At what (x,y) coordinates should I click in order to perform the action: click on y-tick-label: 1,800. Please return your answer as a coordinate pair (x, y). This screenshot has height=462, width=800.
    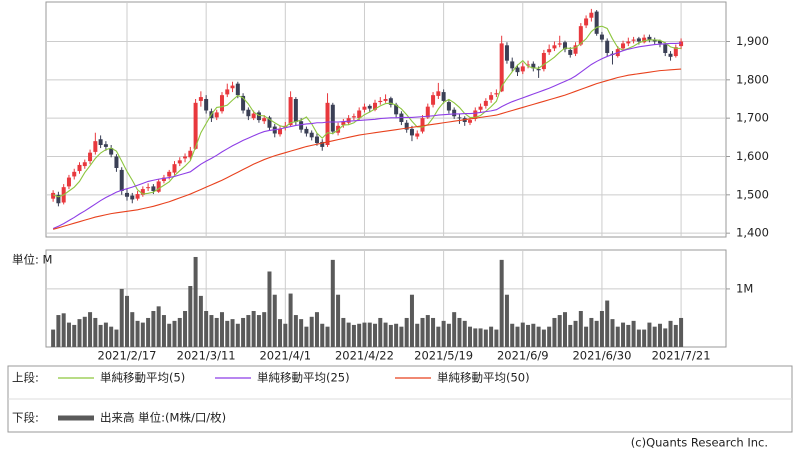
    Looking at the image, I should click on (752, 79).